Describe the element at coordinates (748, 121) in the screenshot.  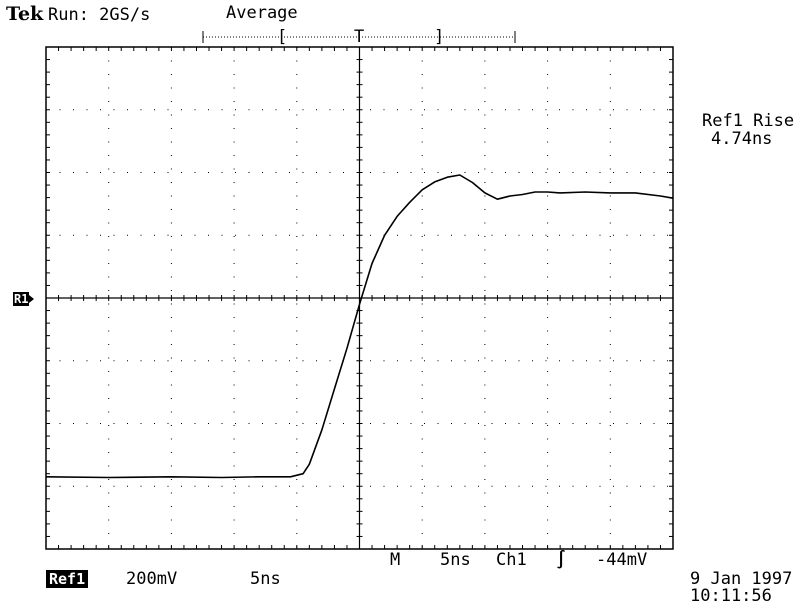
I see `measurement-label: Ref1 Rise` at that location.